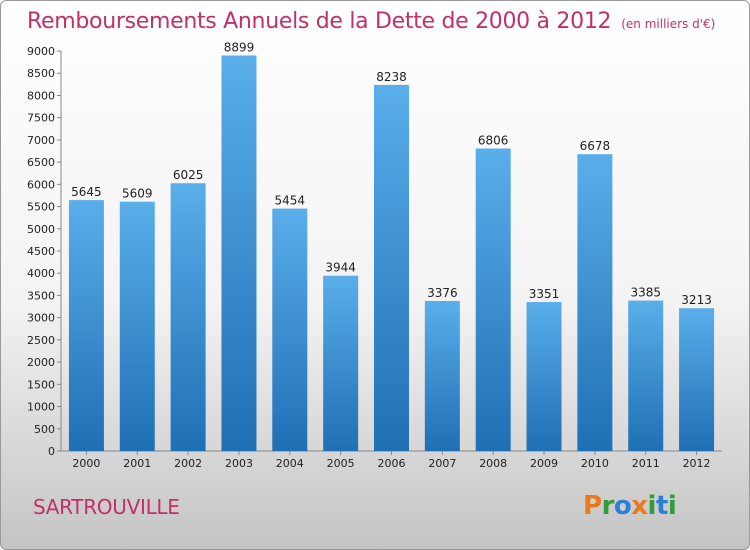 The width and height of the screenshot is (750, 550). I want to click on bar-2008, so click(493, 299).